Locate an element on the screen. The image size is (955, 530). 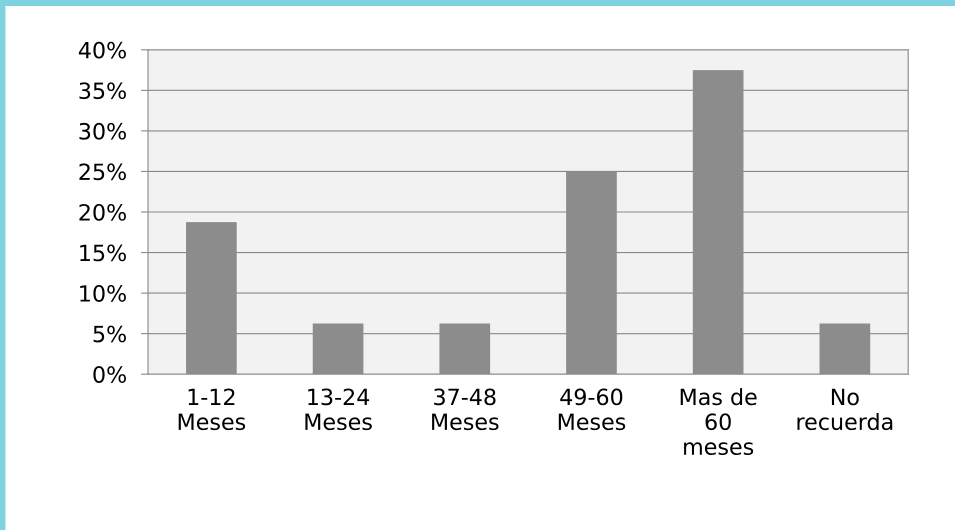
y-tick-label: 10% is located at coordinates (103, 293).